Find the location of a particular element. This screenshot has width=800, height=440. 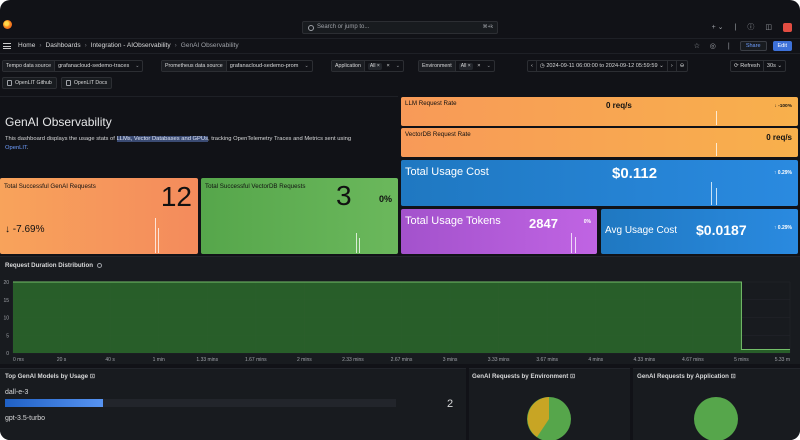

link-openlit-github: OpenLIT Github is located at coordinates (29, 83).